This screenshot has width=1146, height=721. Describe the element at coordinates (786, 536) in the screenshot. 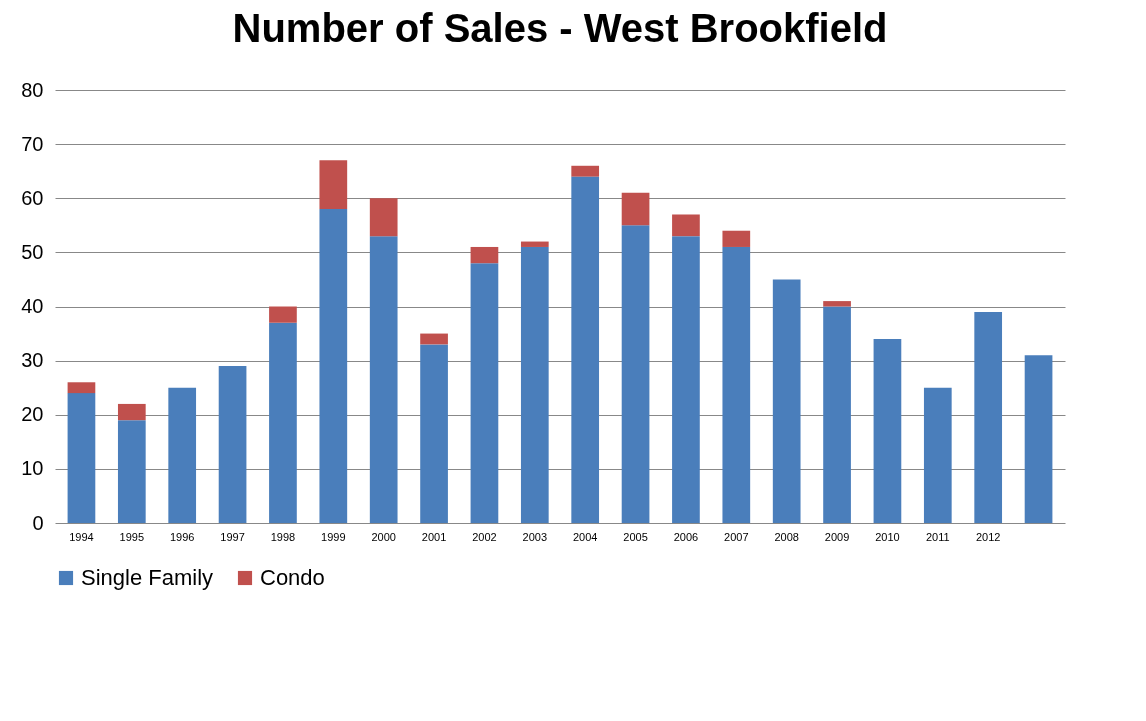

I see `x-tick-label: 2008` at that location.